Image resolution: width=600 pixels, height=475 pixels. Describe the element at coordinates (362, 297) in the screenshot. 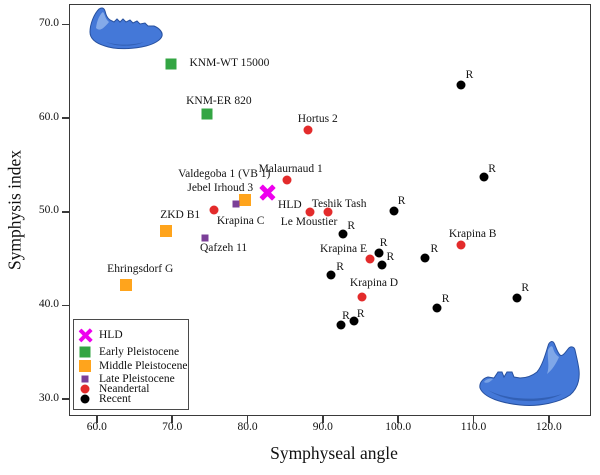

I see `point-krapina-d` at that location.